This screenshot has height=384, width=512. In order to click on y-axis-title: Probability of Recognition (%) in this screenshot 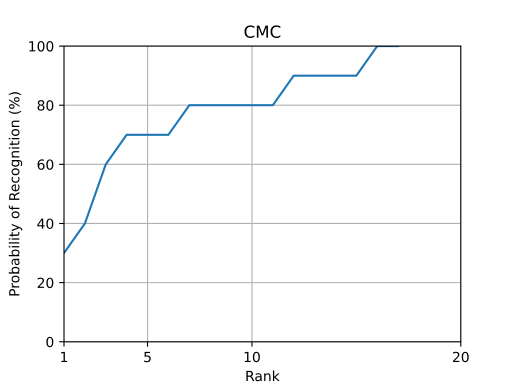, I will do `click(15, 194)`.